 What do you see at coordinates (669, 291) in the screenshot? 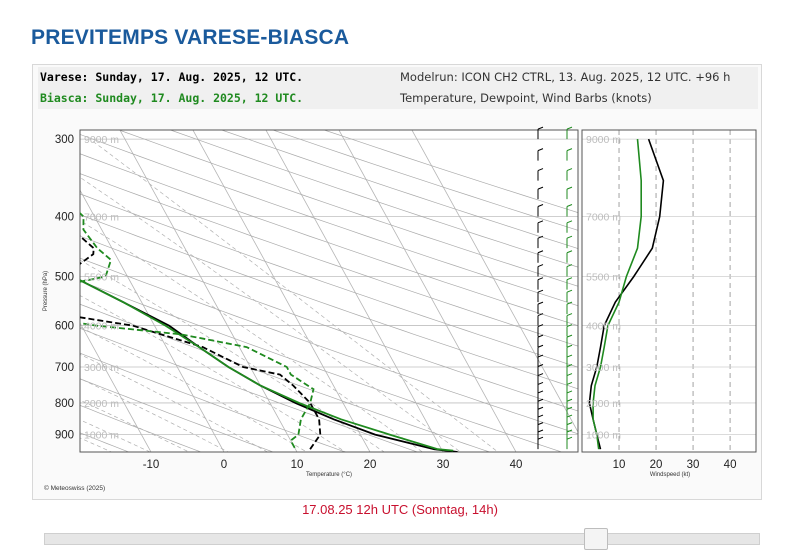
I see `wind-frame` at bounding box center [669, 291].